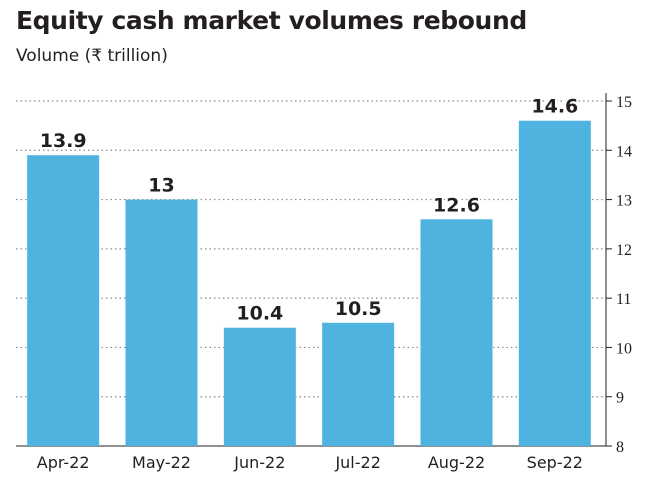 The width and height of the screenshot is (660, 480). Describe the element at coordinates (620, 398) in the screenshot. I see `y-tick-label: 9` at that location.